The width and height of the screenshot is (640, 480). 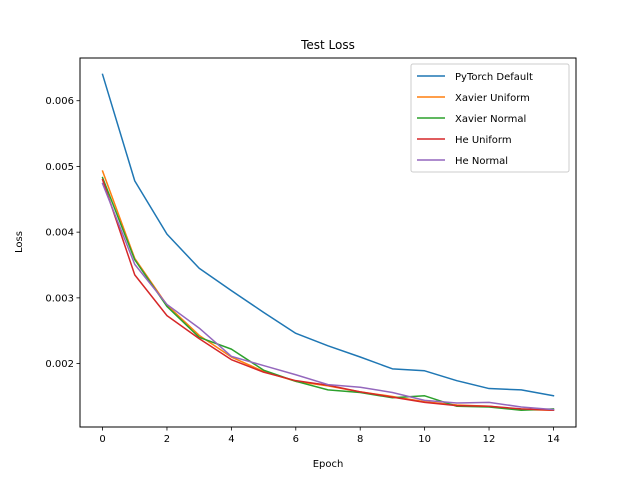 What do you see at coordinates (59, 101) in the screenshot?
I see `y-tick-label: 0.006` at bounding box center [59, 101].